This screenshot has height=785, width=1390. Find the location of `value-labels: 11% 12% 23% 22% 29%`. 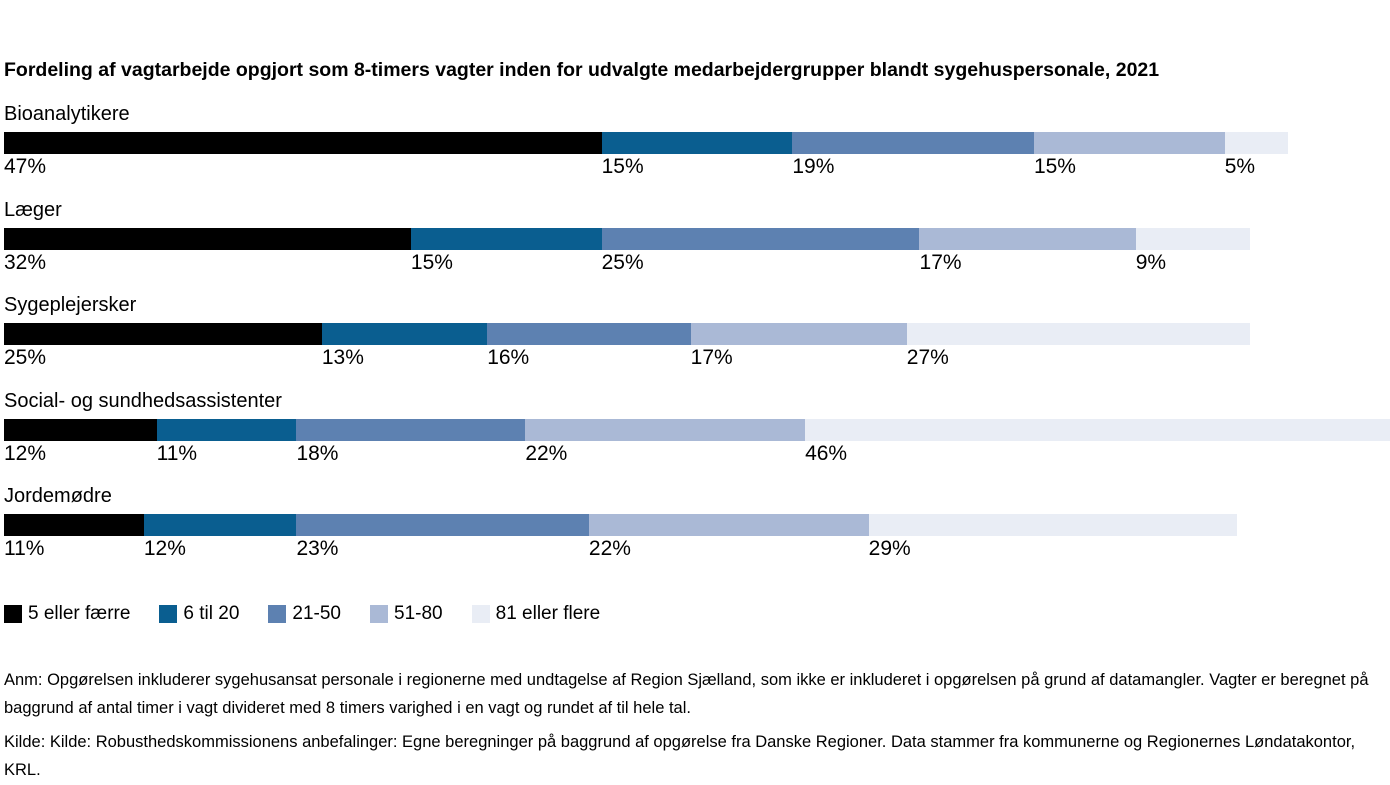

value-labels: 11% 12% 23% 22% 29% is located at coordinates (697, 552).